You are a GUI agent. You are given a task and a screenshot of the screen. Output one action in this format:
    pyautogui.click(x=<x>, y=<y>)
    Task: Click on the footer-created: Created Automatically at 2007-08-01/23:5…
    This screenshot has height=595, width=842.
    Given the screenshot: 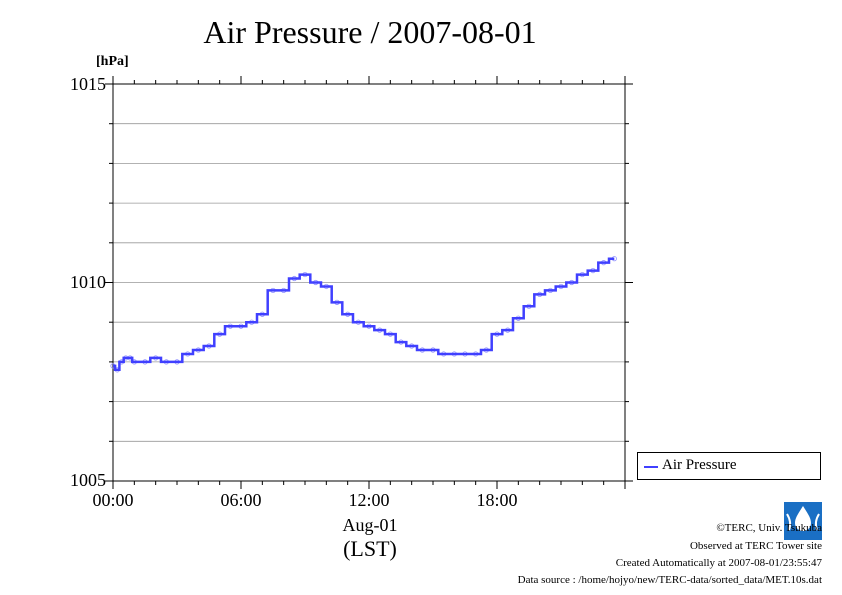 What is the action you would take?
    pyautogui.click(x=718, y=563)
    